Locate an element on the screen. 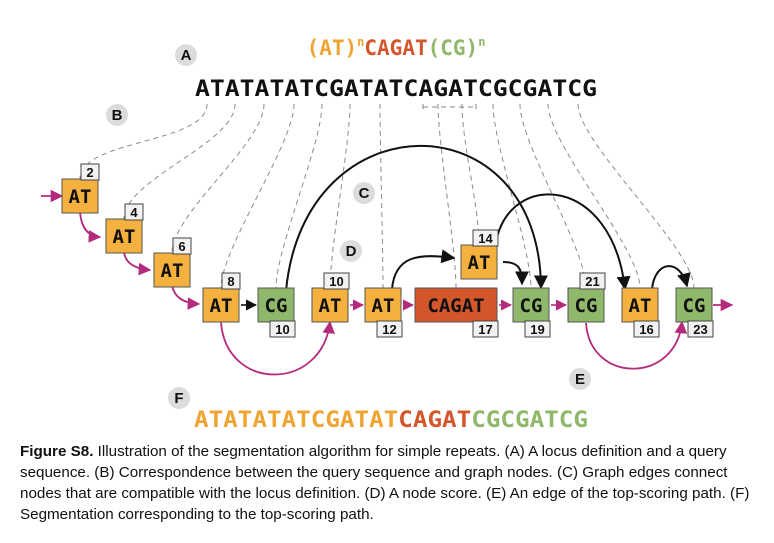 This screenshot has width=774, height=543. guide-line-n9 is located at coordinates (470, 174).